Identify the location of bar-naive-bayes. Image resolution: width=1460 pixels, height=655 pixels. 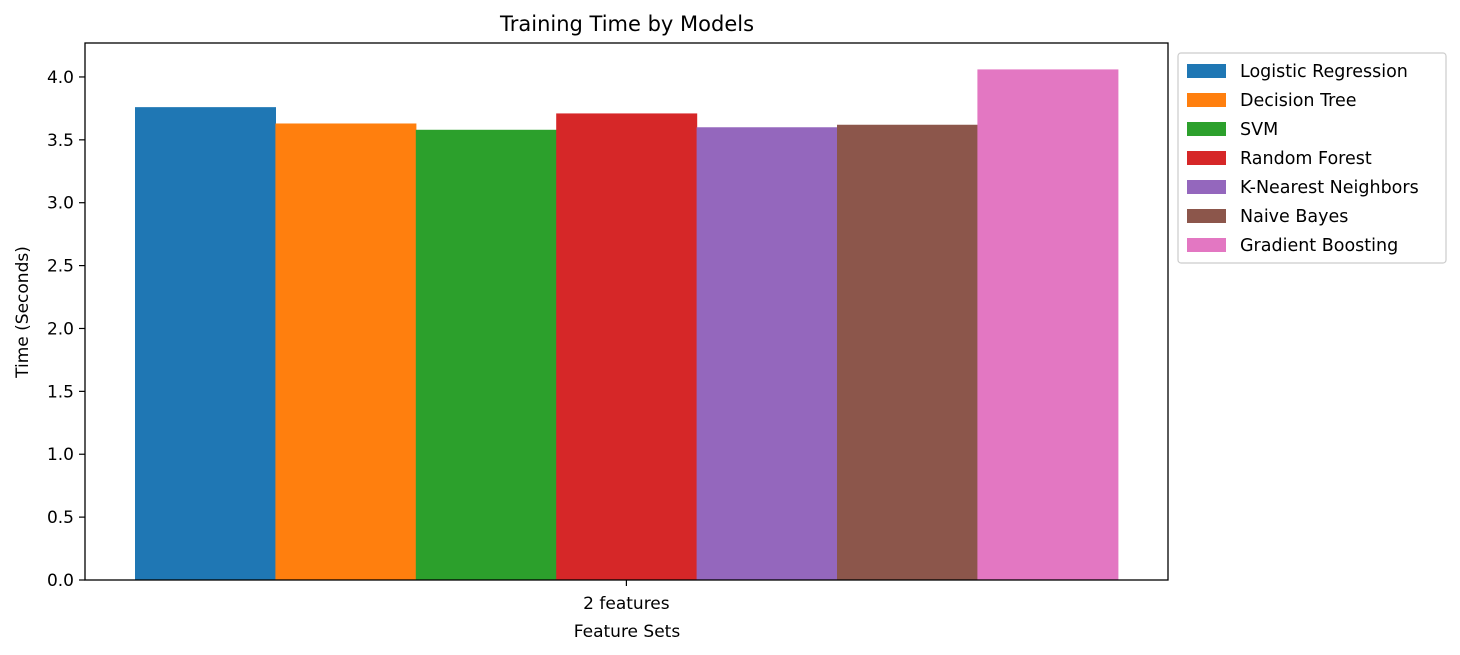
(907, 352).